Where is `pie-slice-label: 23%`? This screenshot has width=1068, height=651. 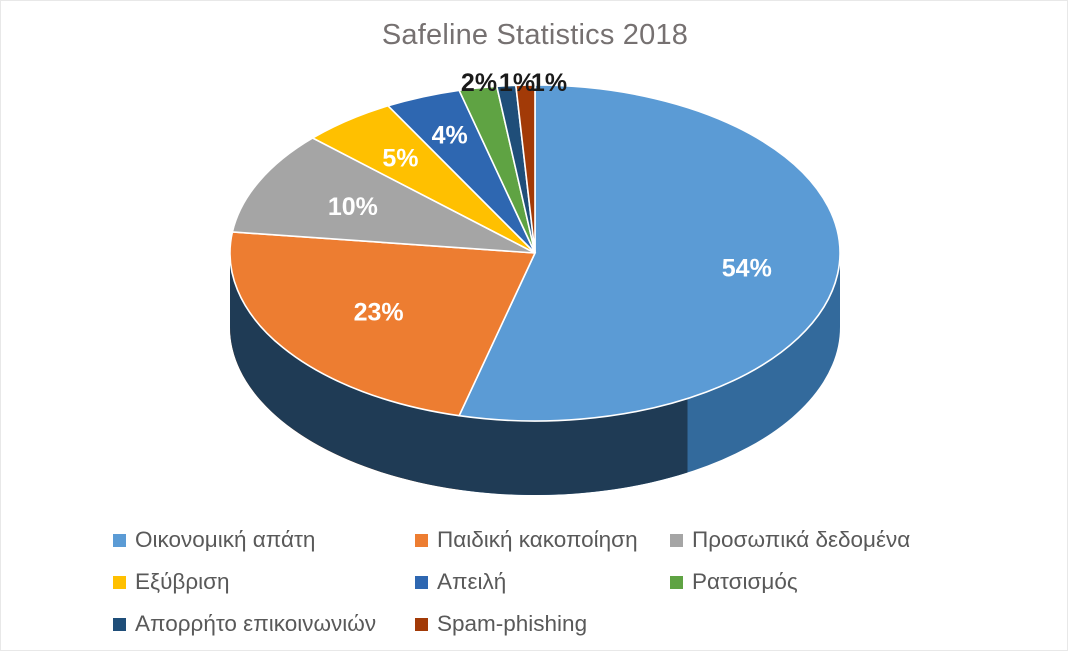
pie-slice-label: 23% is located at coordinates (379, 313).